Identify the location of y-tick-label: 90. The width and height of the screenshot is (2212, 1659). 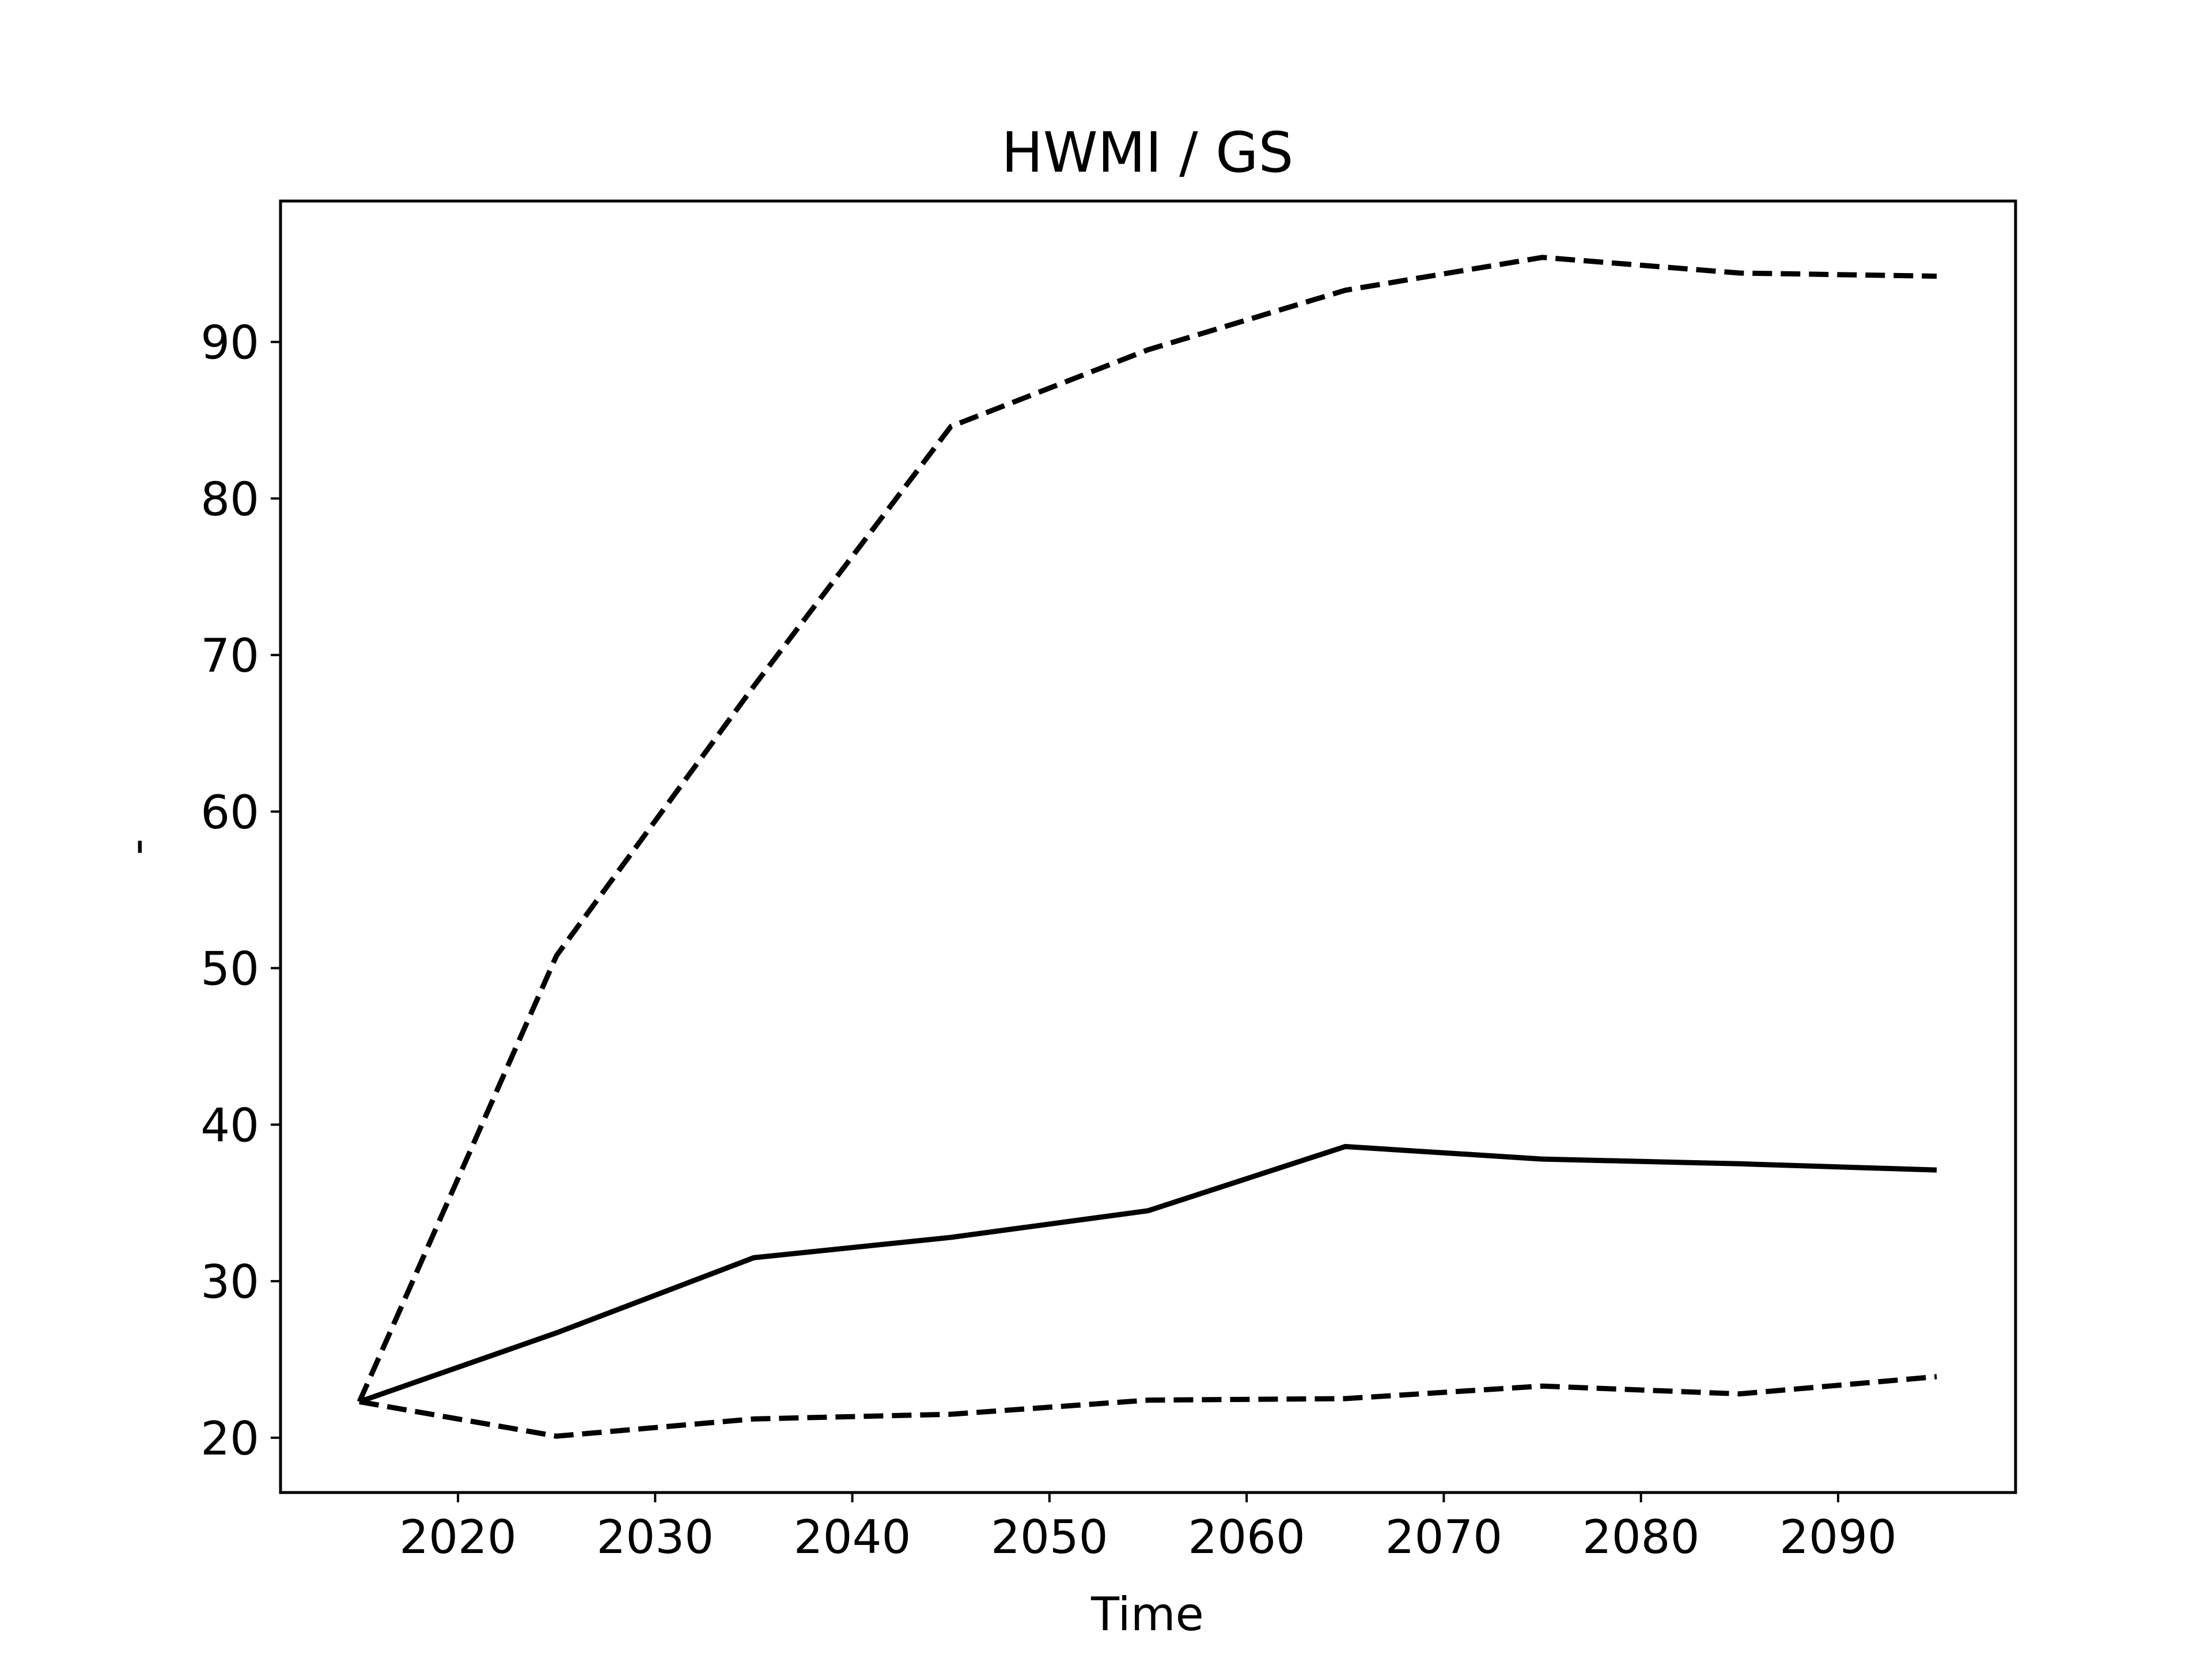
(229, 343).